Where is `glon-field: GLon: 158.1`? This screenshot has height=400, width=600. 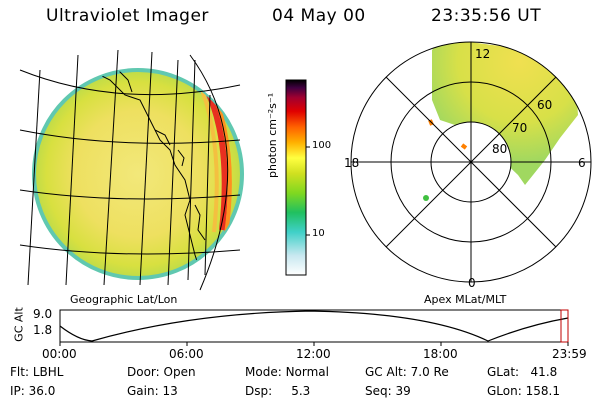
glon-field: GLon: 158.1 is located at coordinates (523, 391).